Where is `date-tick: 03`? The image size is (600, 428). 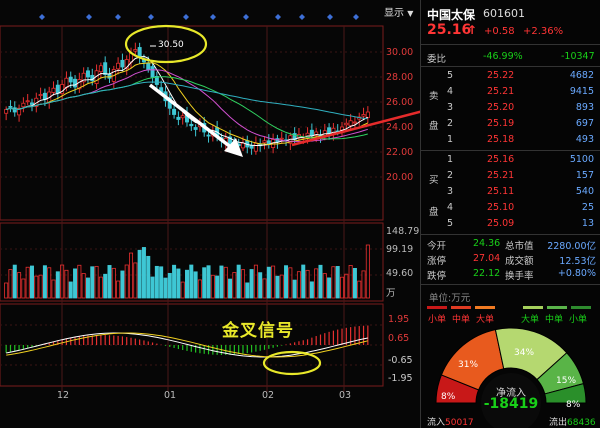 date-tick: 03 is located at coordinates (345, 395).